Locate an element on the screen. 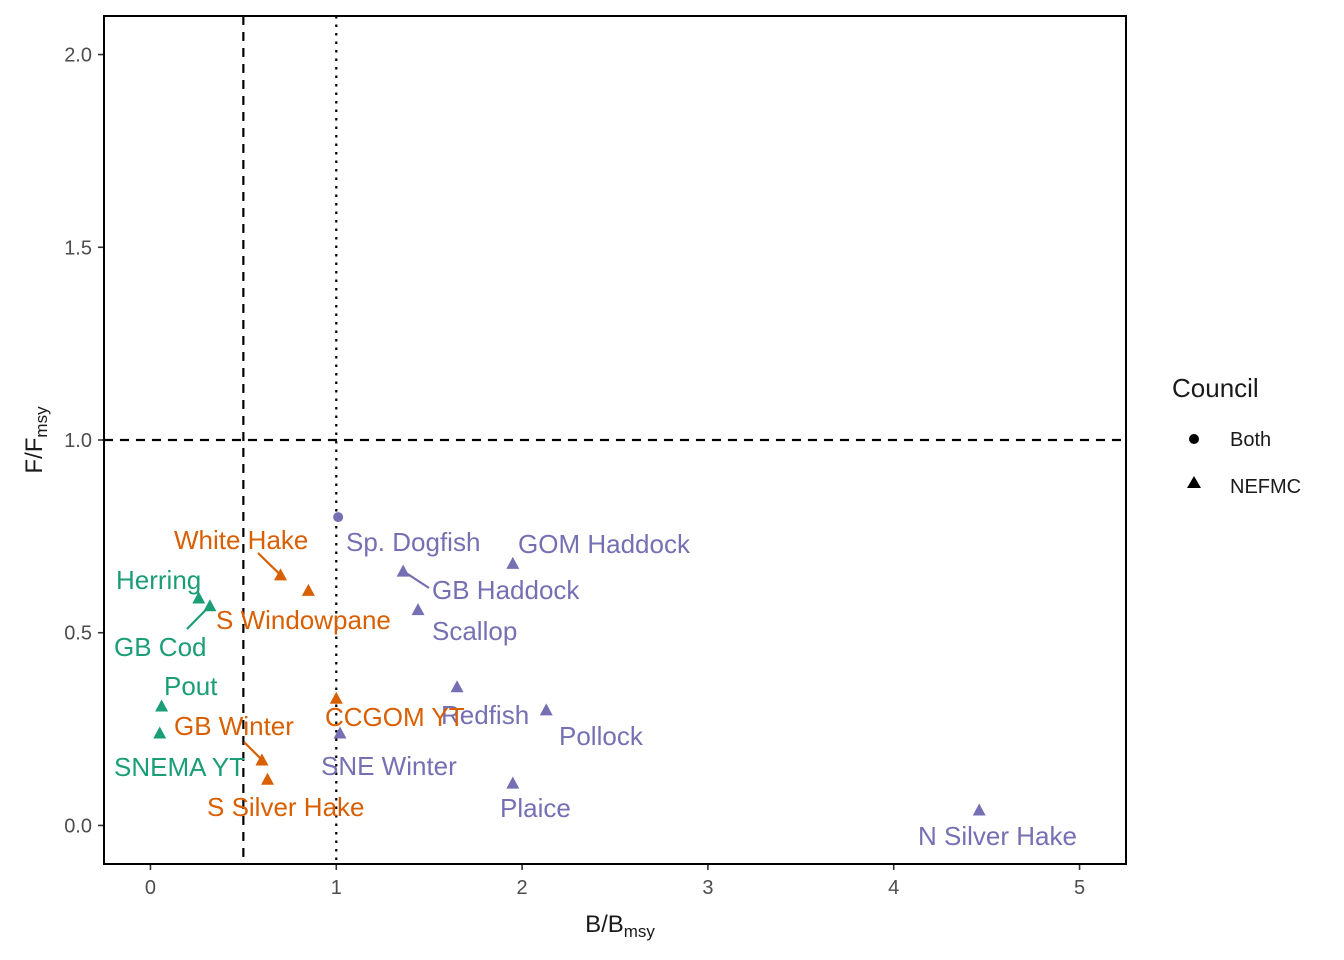 The image size is (1344, 960). point-gb-winter is located at coordinates (262, 759).